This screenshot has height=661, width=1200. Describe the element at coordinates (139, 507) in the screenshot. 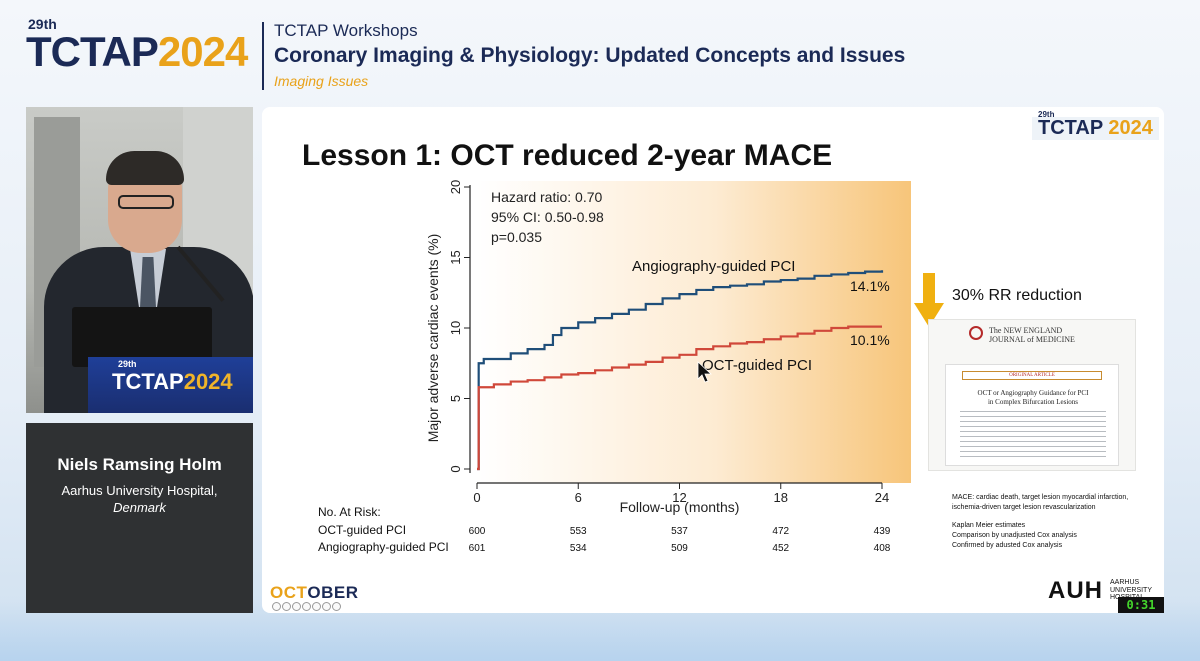

I see `speaker-country: Denmark` at that location.